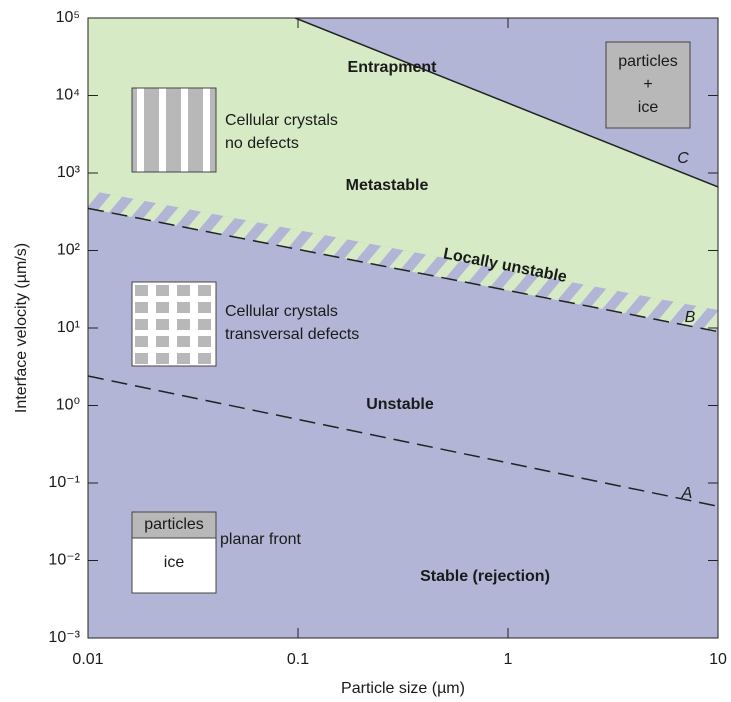 This screenshot has height=702, width=731. Describe the element at coordinates (64, 482) in the screenshot. I see `y-tick-label: 10⁻¹` at that location.